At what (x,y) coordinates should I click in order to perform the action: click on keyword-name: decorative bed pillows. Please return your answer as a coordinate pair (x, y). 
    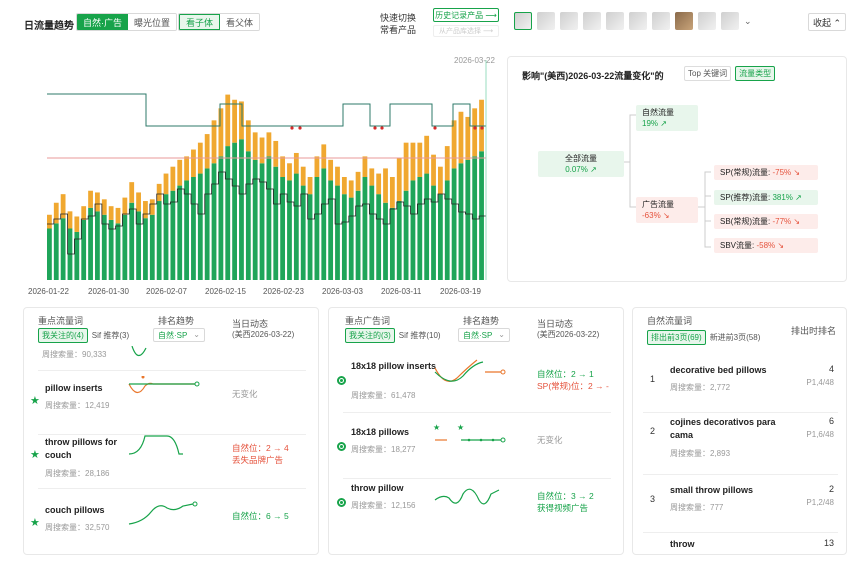
    Looking at the image, I should click on (718, 370).